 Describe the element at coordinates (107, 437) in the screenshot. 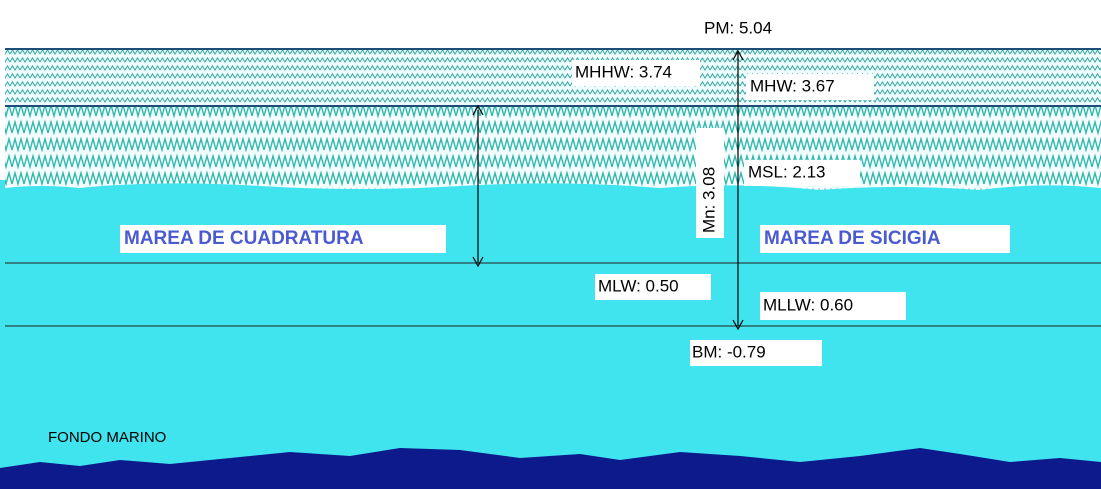

I see `seabed-label: FONDO MARINO` at that location.